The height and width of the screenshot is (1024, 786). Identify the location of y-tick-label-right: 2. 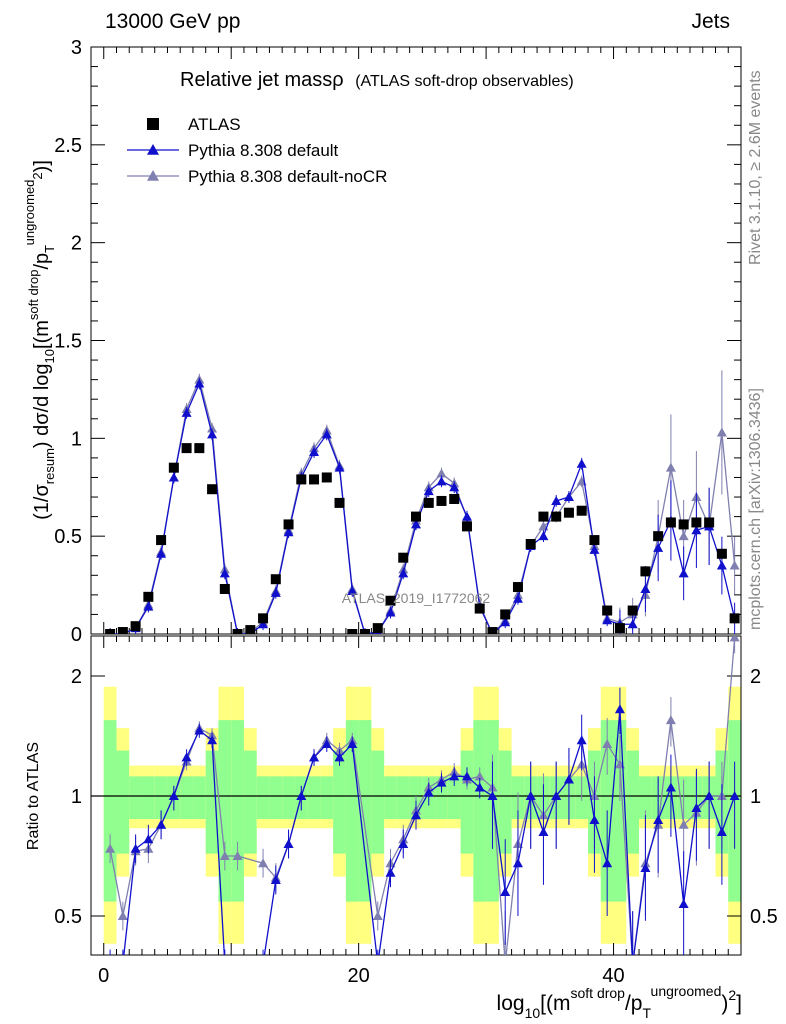
(755, 677).